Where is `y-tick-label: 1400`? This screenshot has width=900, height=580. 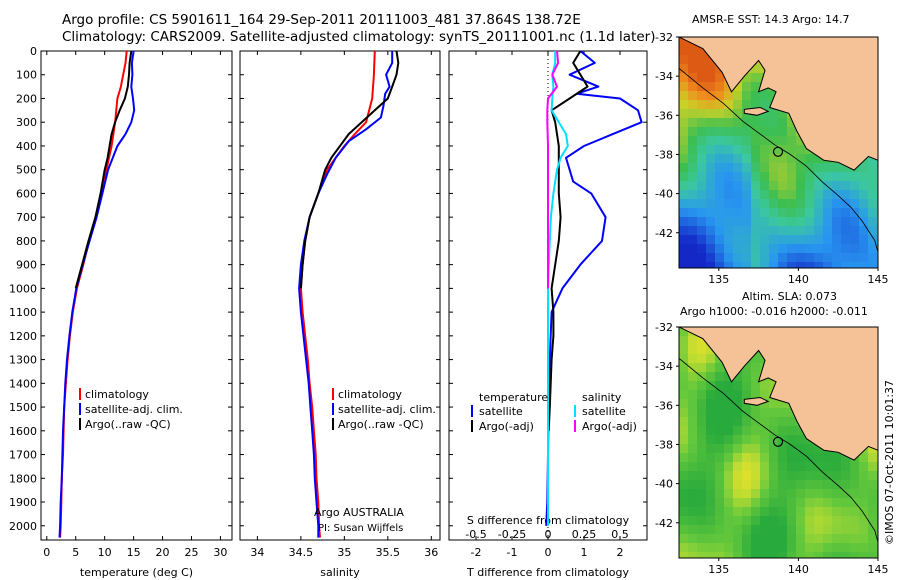
y-tick-label: 1400 is located at coordinates (23, 383).